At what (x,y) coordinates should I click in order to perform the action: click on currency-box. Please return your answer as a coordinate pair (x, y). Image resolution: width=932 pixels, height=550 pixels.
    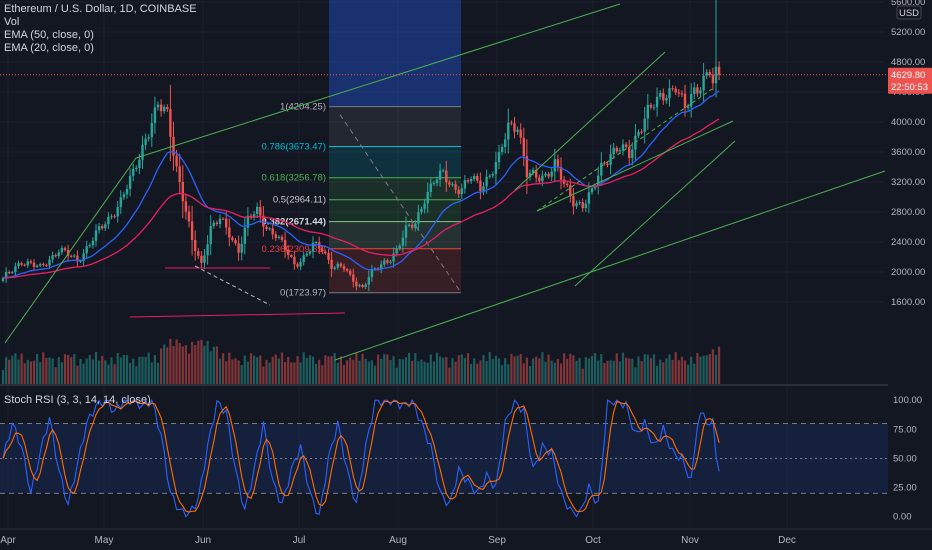
    Looking at the image, I should click on (909, 12).